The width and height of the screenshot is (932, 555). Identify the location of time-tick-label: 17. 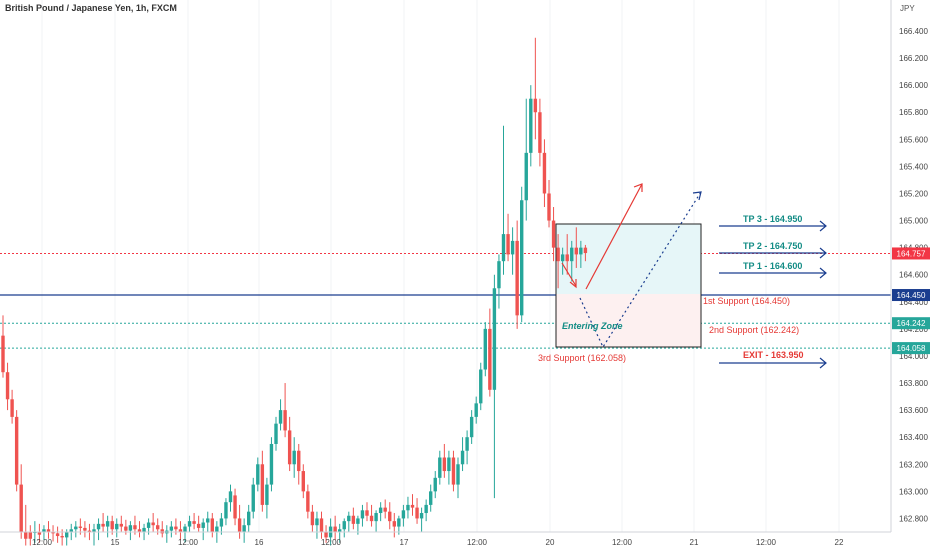
(404, 542).